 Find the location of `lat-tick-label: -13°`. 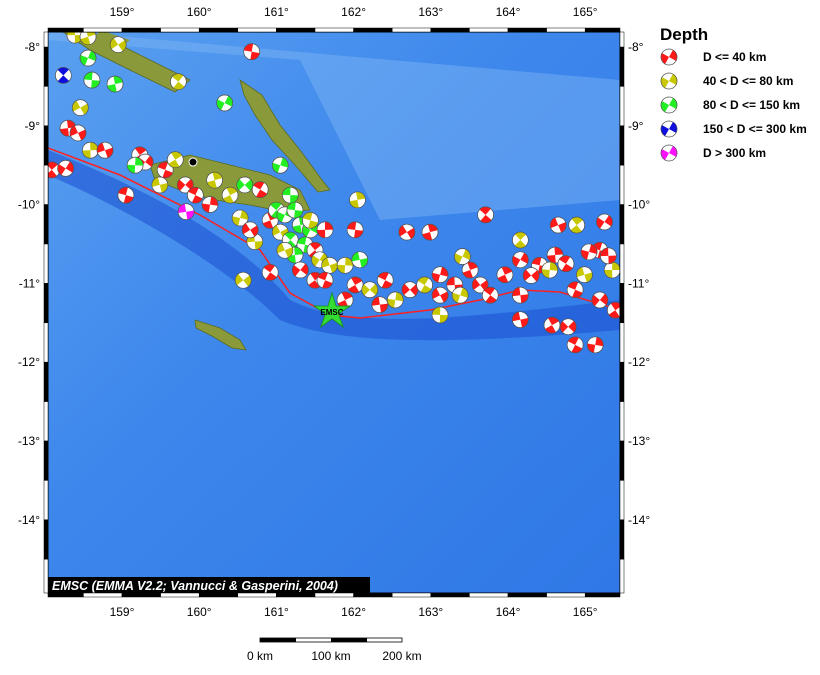

lat-tick-label: -13° is located at coordinates (29, 441).